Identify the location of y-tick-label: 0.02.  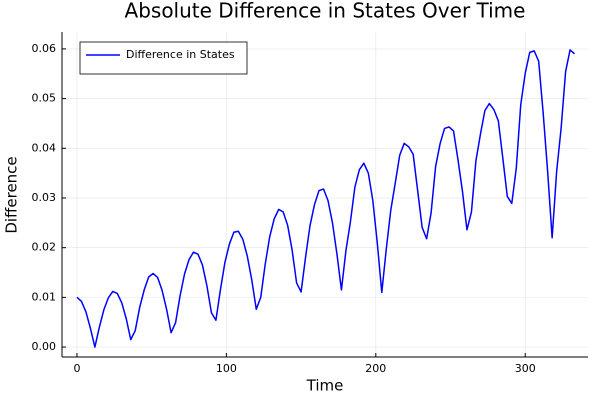
(44, 247).